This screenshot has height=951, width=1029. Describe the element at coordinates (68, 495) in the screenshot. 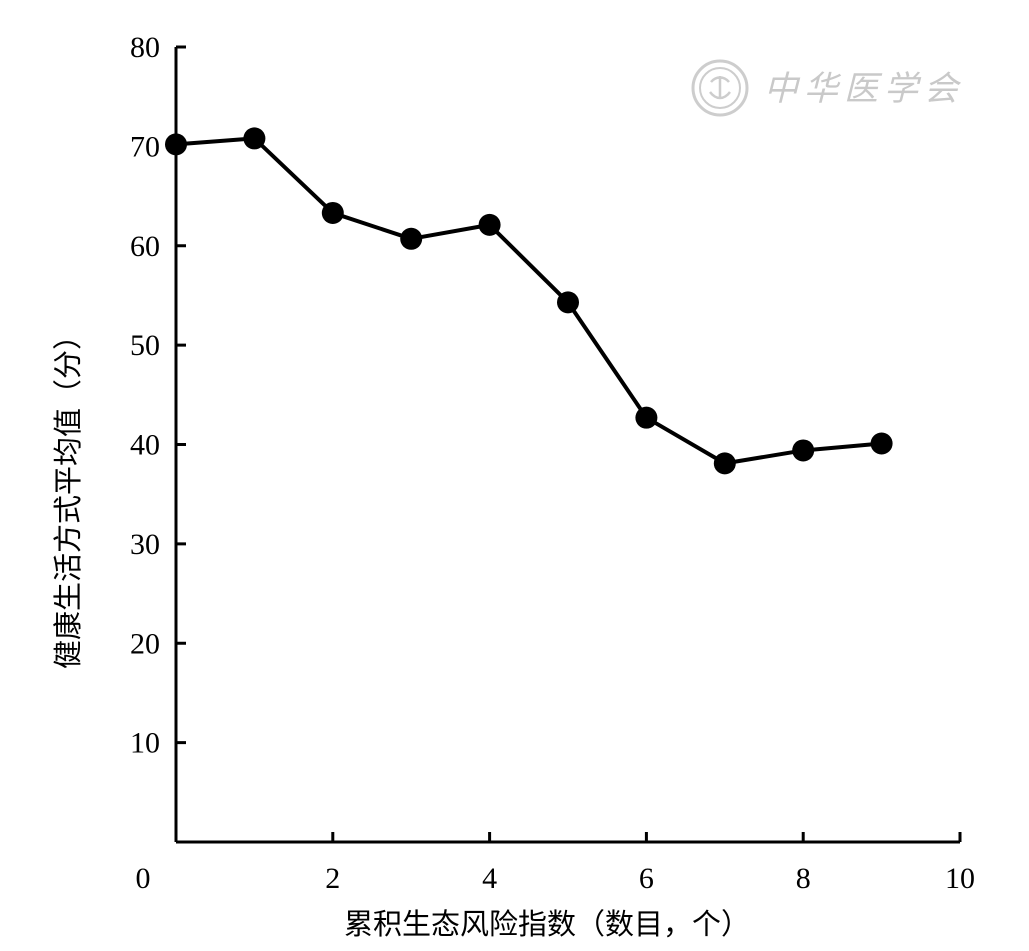

I see `y-axis-title: 健康生活方式平均值（分）` at that location.